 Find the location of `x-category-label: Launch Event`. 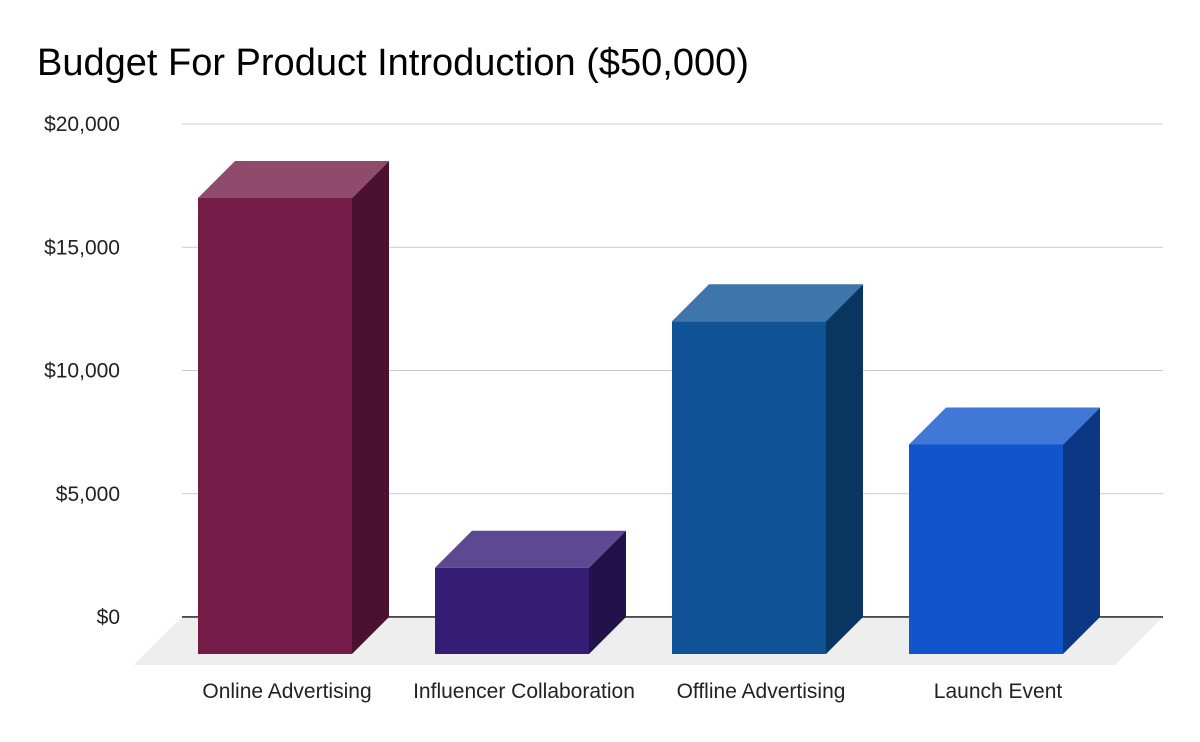

x-category-label: Launch Event is located at coordinates (998, 691).